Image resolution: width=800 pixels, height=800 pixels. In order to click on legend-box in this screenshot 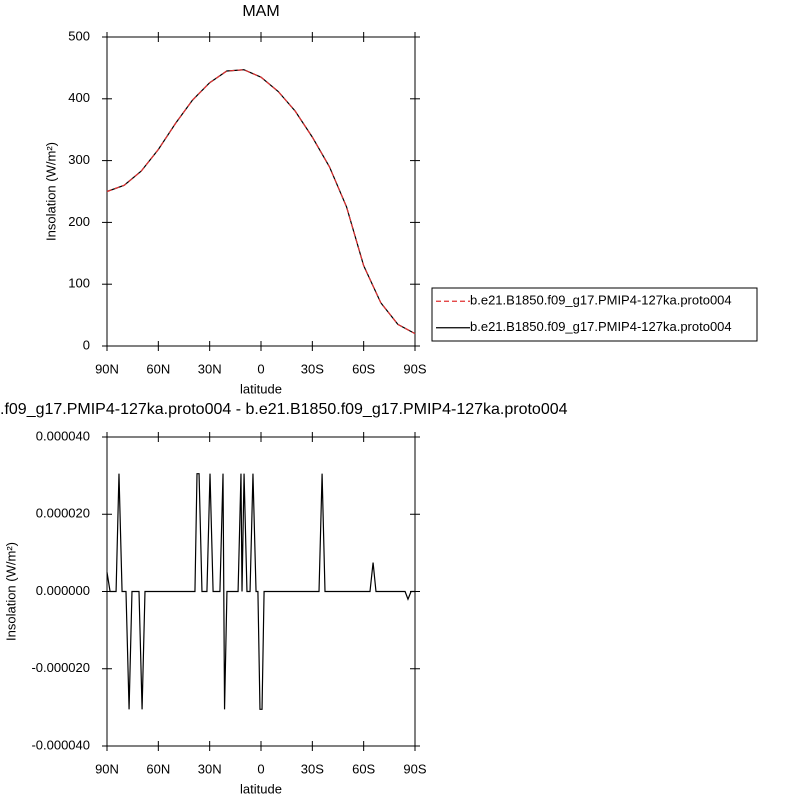, I will do `click(594, 314)`.